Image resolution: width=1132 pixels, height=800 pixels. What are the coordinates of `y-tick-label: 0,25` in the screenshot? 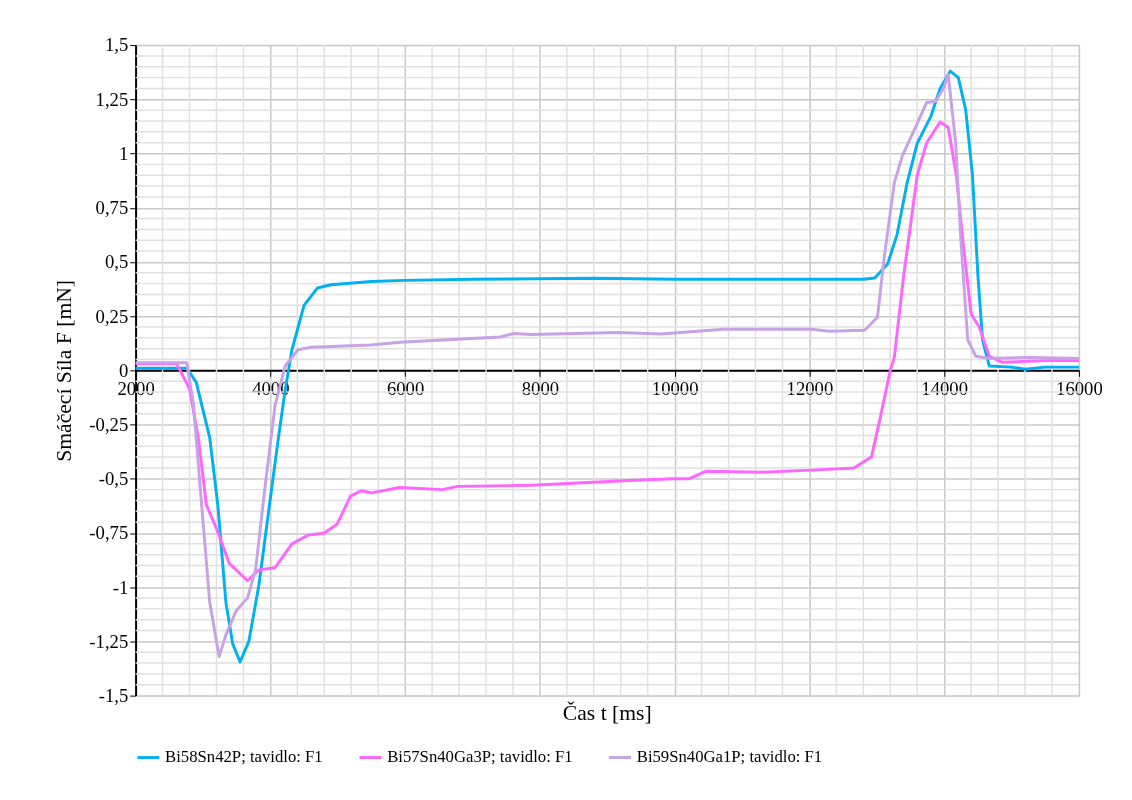 It's located at (112, 316).